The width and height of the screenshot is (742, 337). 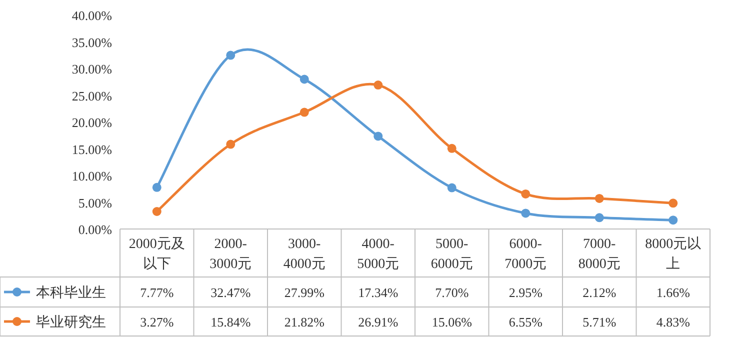 I want to click on legend-label: 本科毕业生, so click(x=71, y=293).